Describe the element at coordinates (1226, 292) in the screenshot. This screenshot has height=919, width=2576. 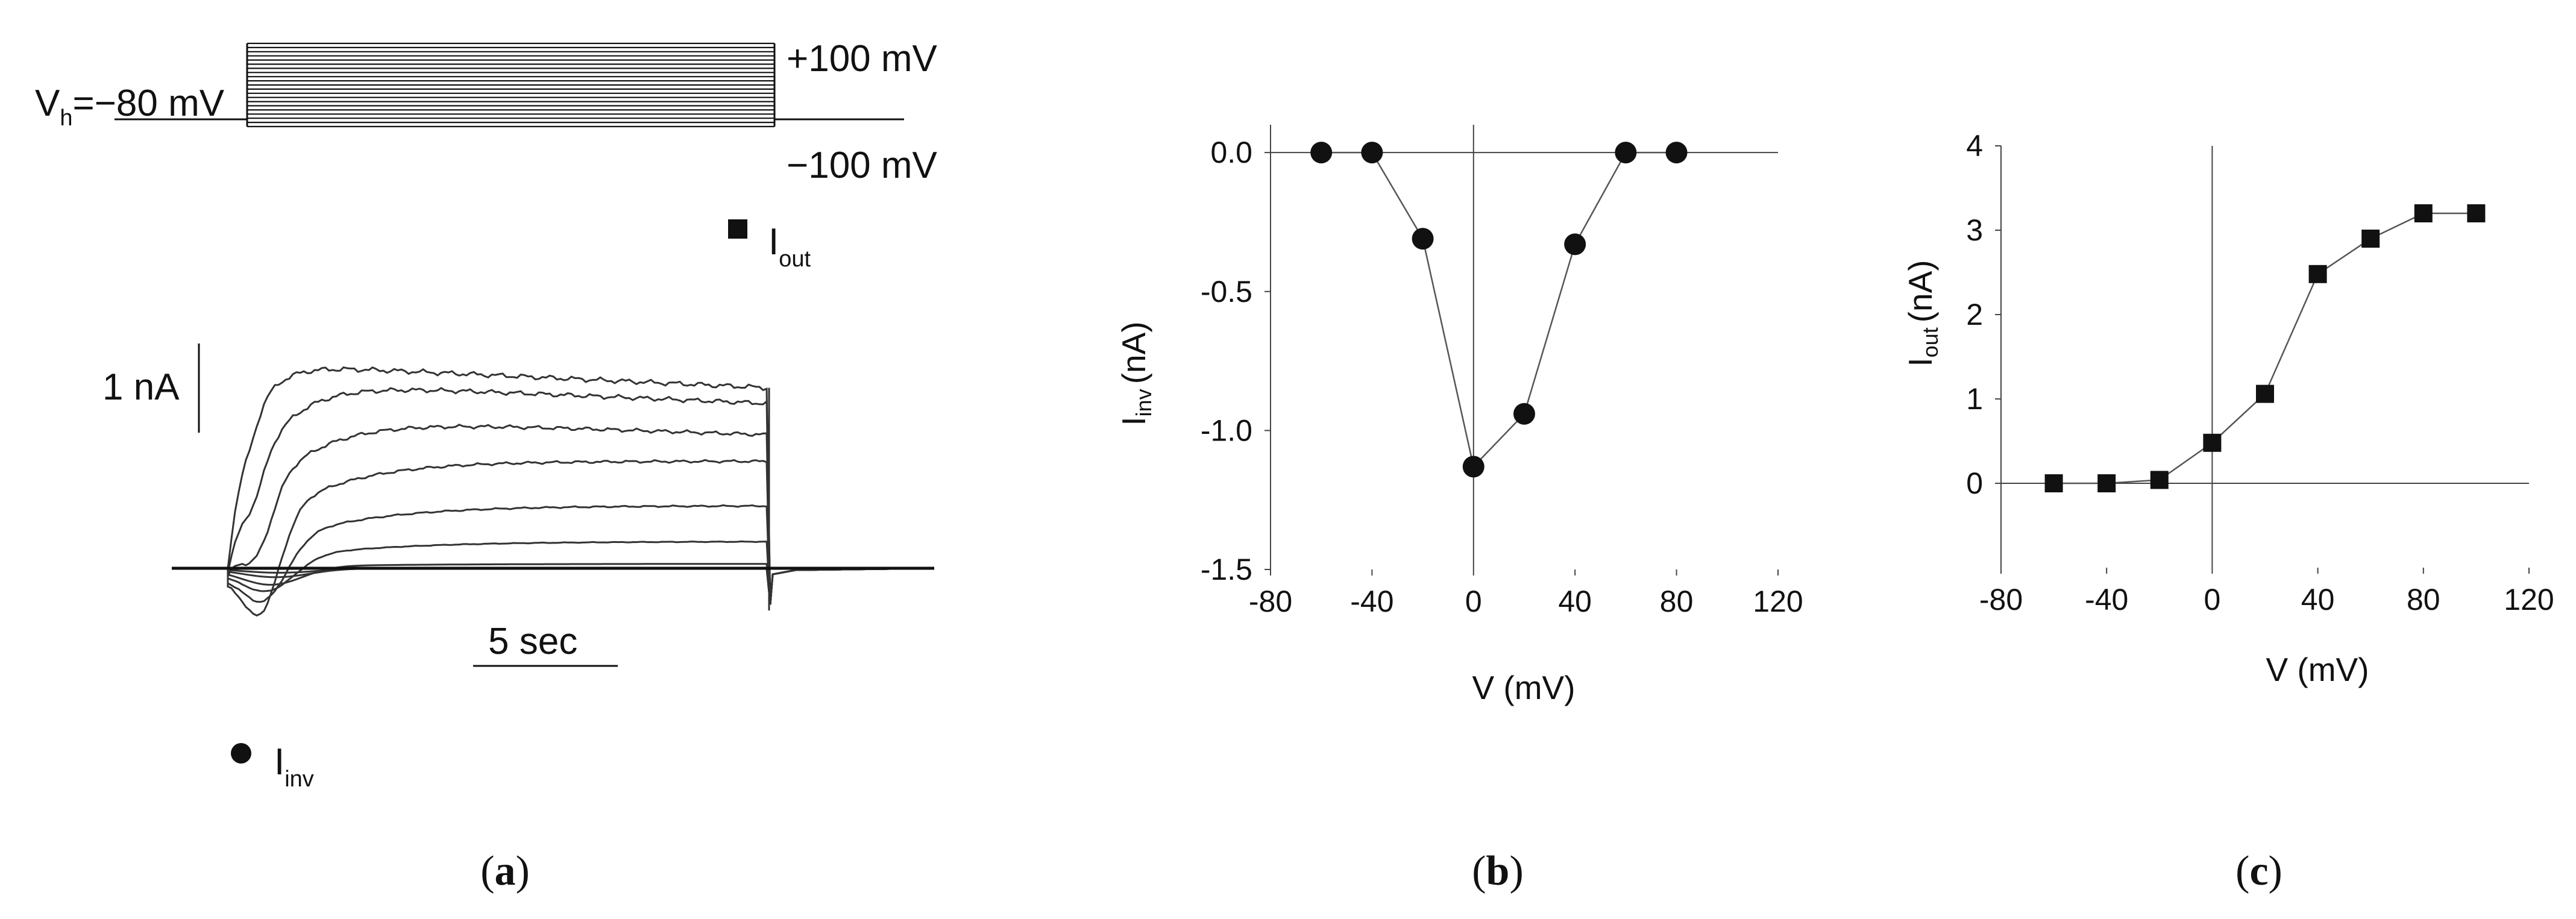
I see `panel-b-ytick-label: -0.5` at that location.